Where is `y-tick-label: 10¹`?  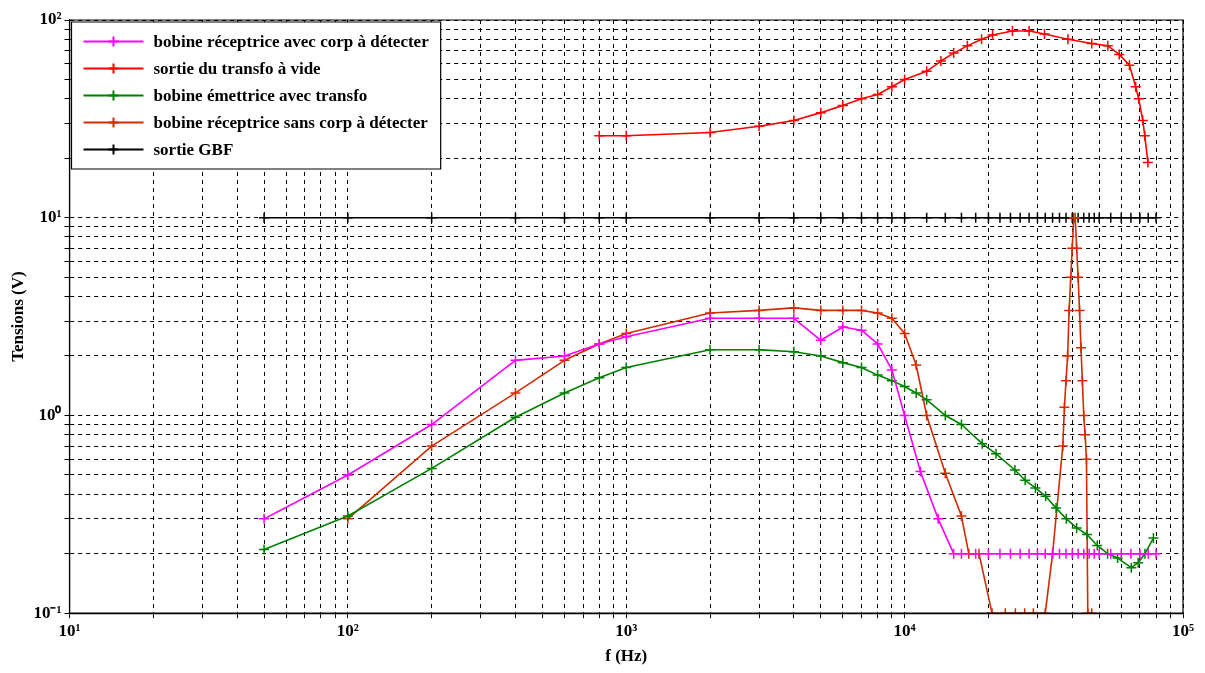 y-tick-label: 10¹ is located at coordinates (50, 217).